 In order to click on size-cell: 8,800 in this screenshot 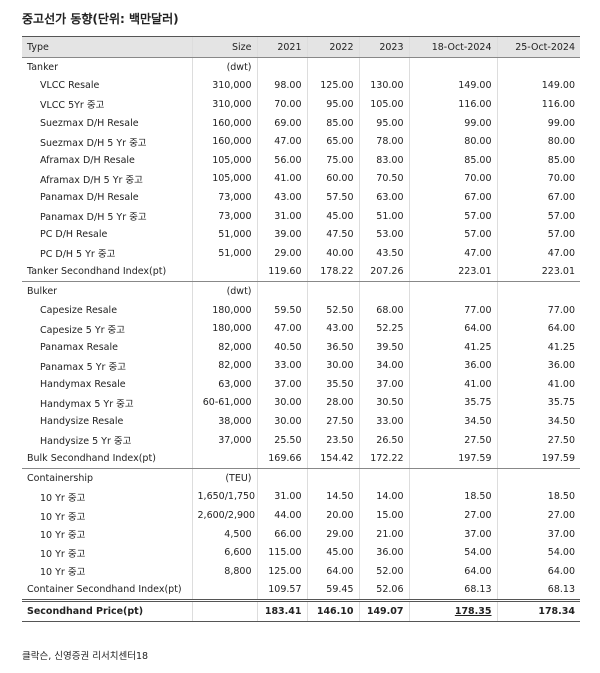, I will do `click(224, 571)`.